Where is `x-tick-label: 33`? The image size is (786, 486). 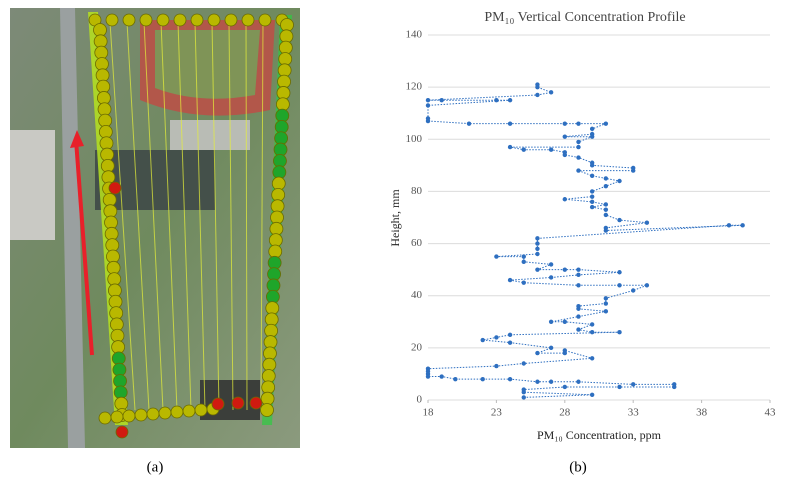
x-tick-label: 33 is located at coordinates (634, 413).